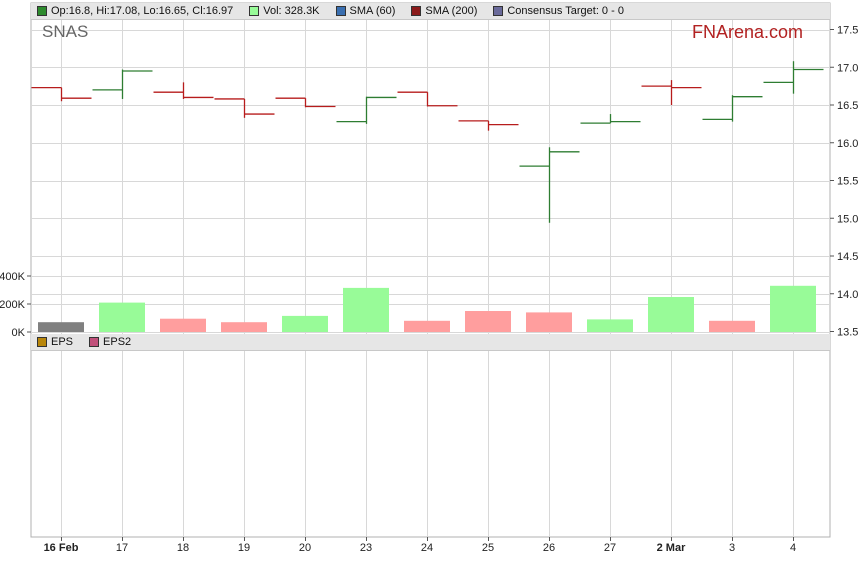 The width and height of the screenshot is (859, 566). What do you see at coordinates (427, 548) in the screenshot?
I see `x-axis-label: 24` at bounding box center [427, 548].